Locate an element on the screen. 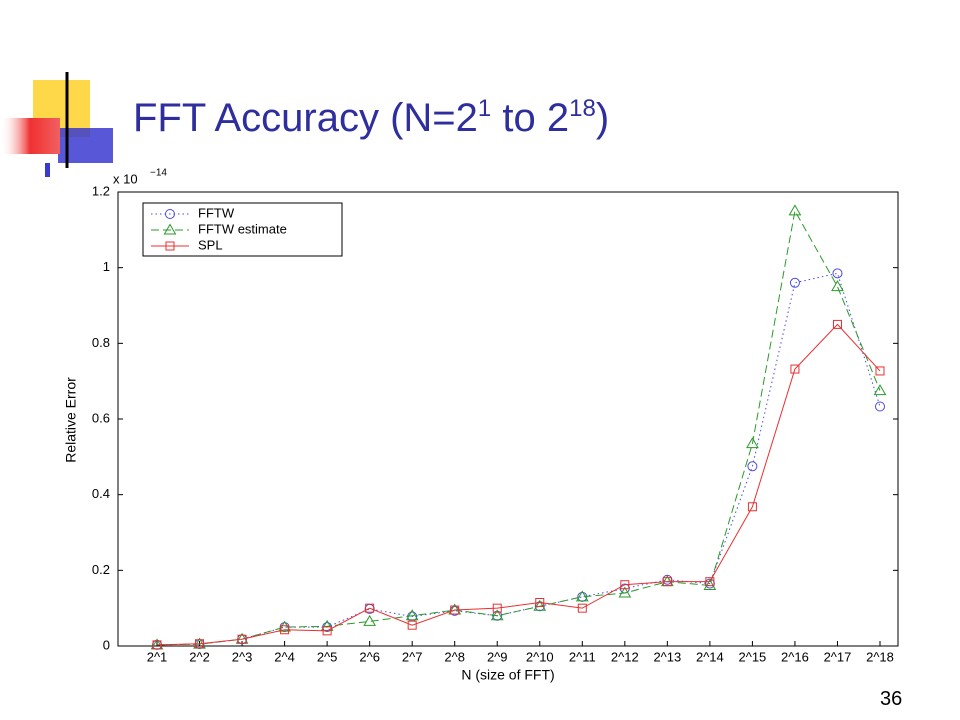 The height and width of the screenshot is (720, 960). x-tick-label: 2^2 is located at coordinates (199, 656).